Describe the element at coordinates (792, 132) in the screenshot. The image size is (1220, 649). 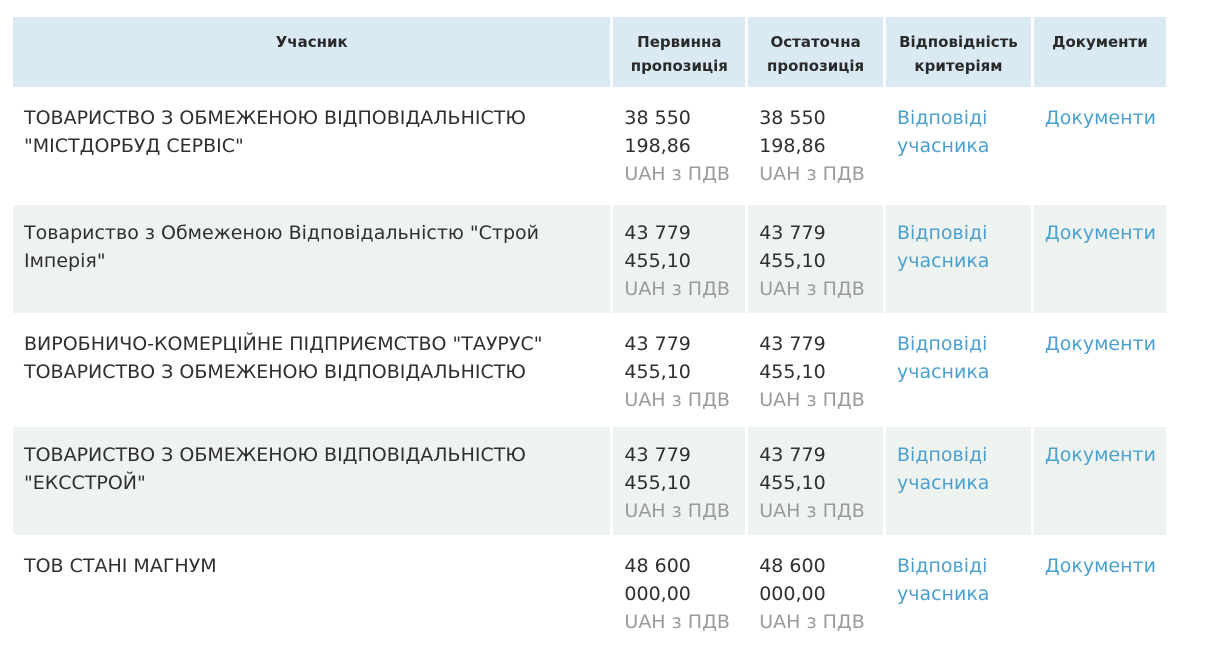
I see `final-offer-amount: 38 550 198,86` at that location.